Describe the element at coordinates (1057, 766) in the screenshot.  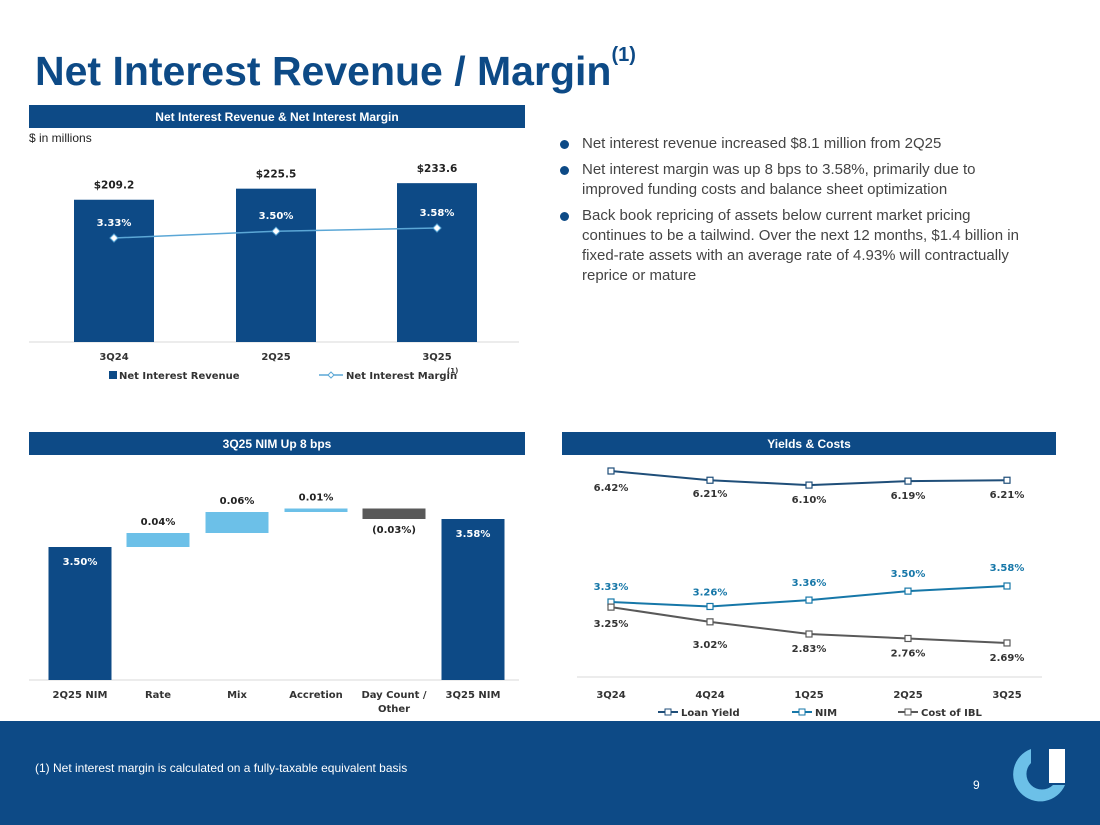
I see `logo-bar` at that location.